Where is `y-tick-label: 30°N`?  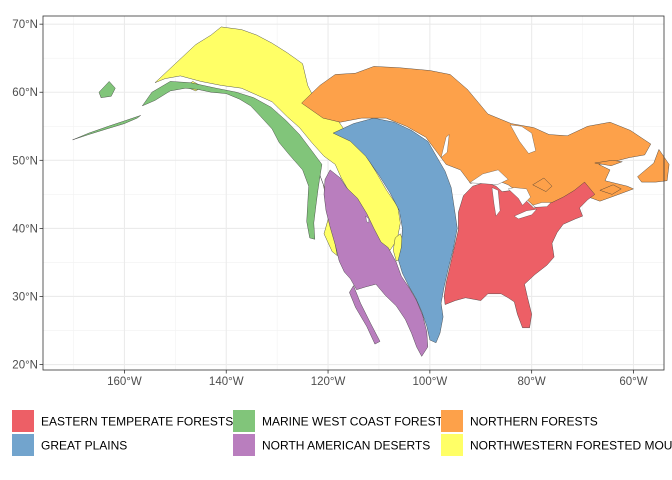 y-tick-label: 30°N is located at coordinates (25, 297).